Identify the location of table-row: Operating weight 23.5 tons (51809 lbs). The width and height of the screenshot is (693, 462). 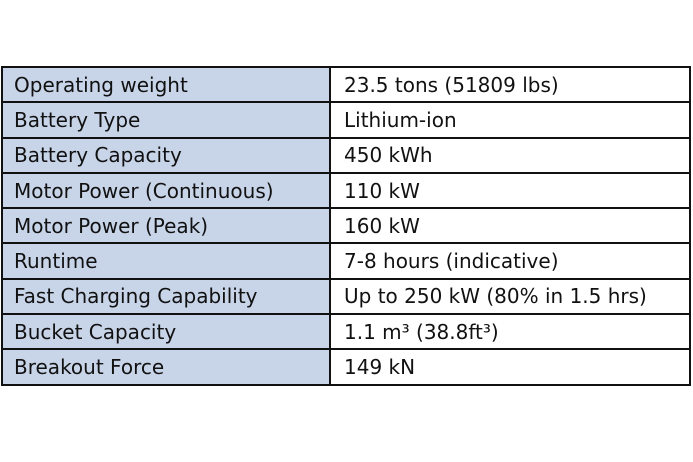
(346, 84).